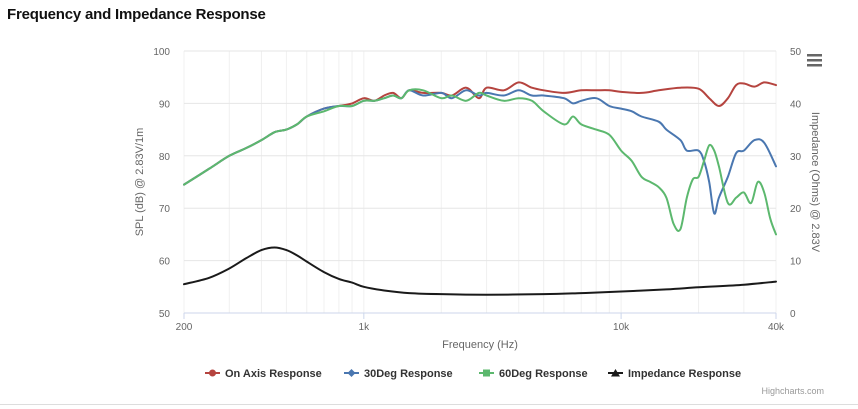 This screenshot has height=409, width=858. I want to click on legend-marker-triangle-icon, so click(615, 373).